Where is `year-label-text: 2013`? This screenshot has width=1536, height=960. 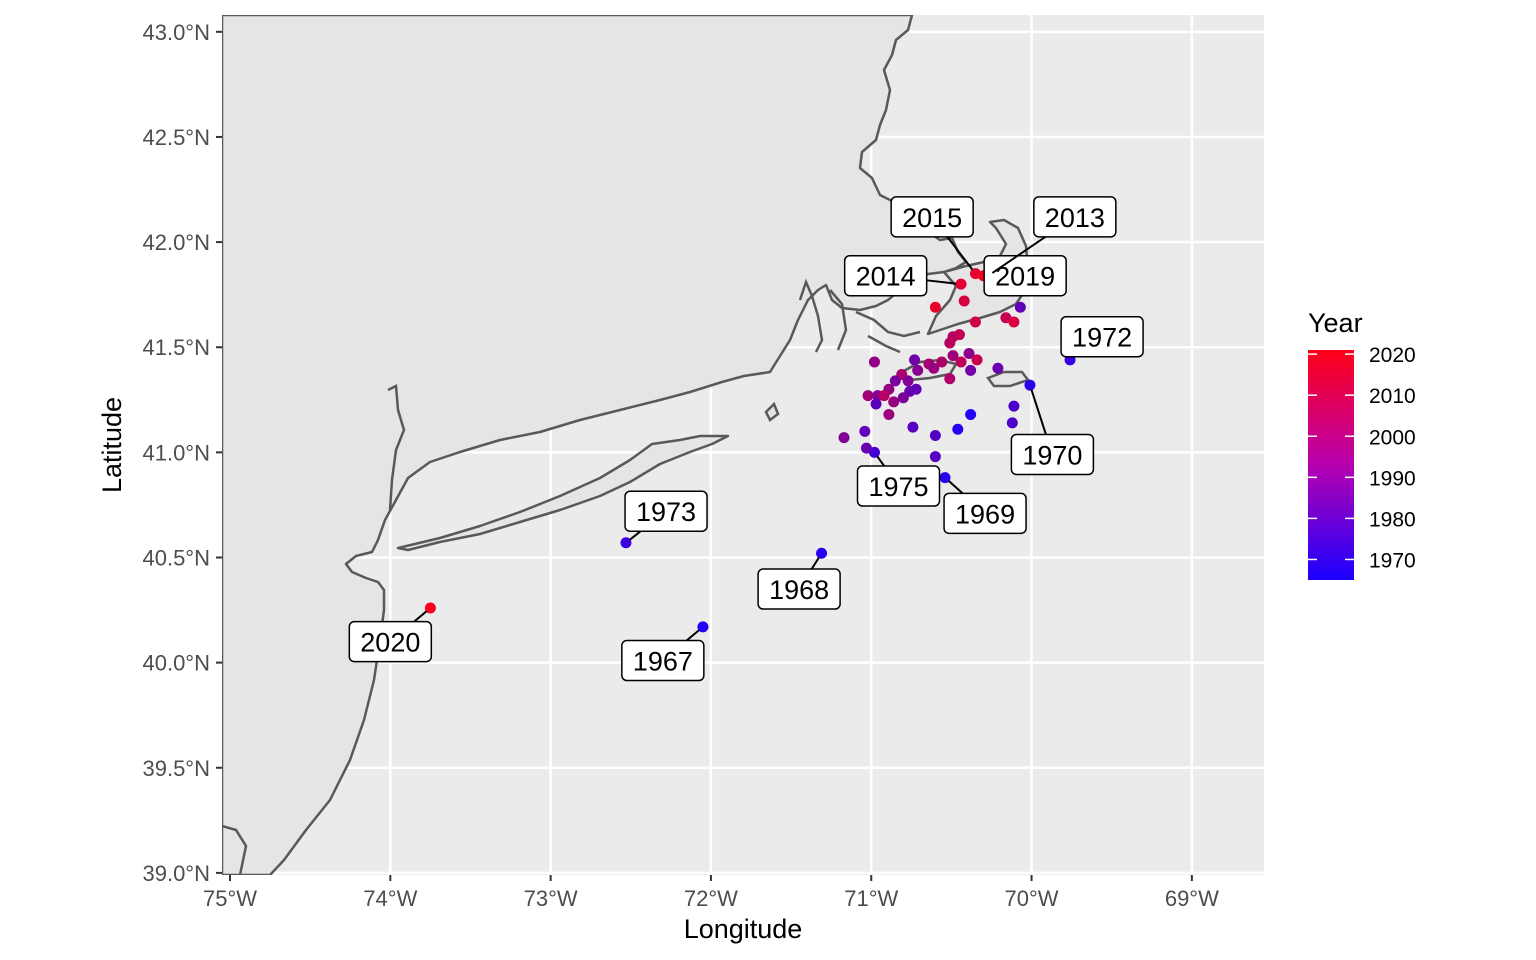 year-label-text: 2013 is located at coordinates (1075, 218).